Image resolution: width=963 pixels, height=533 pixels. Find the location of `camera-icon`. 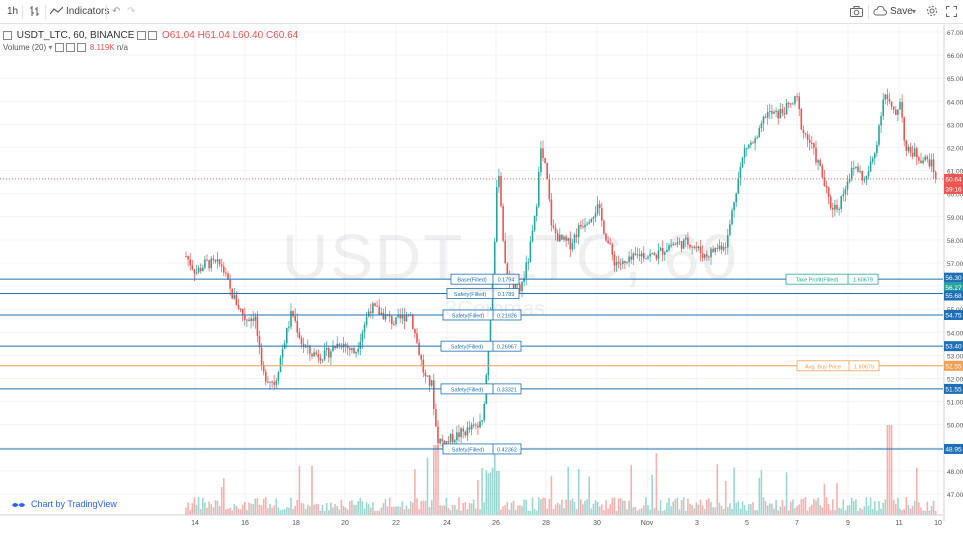

camera-icon is located at coordinates (856, 12).